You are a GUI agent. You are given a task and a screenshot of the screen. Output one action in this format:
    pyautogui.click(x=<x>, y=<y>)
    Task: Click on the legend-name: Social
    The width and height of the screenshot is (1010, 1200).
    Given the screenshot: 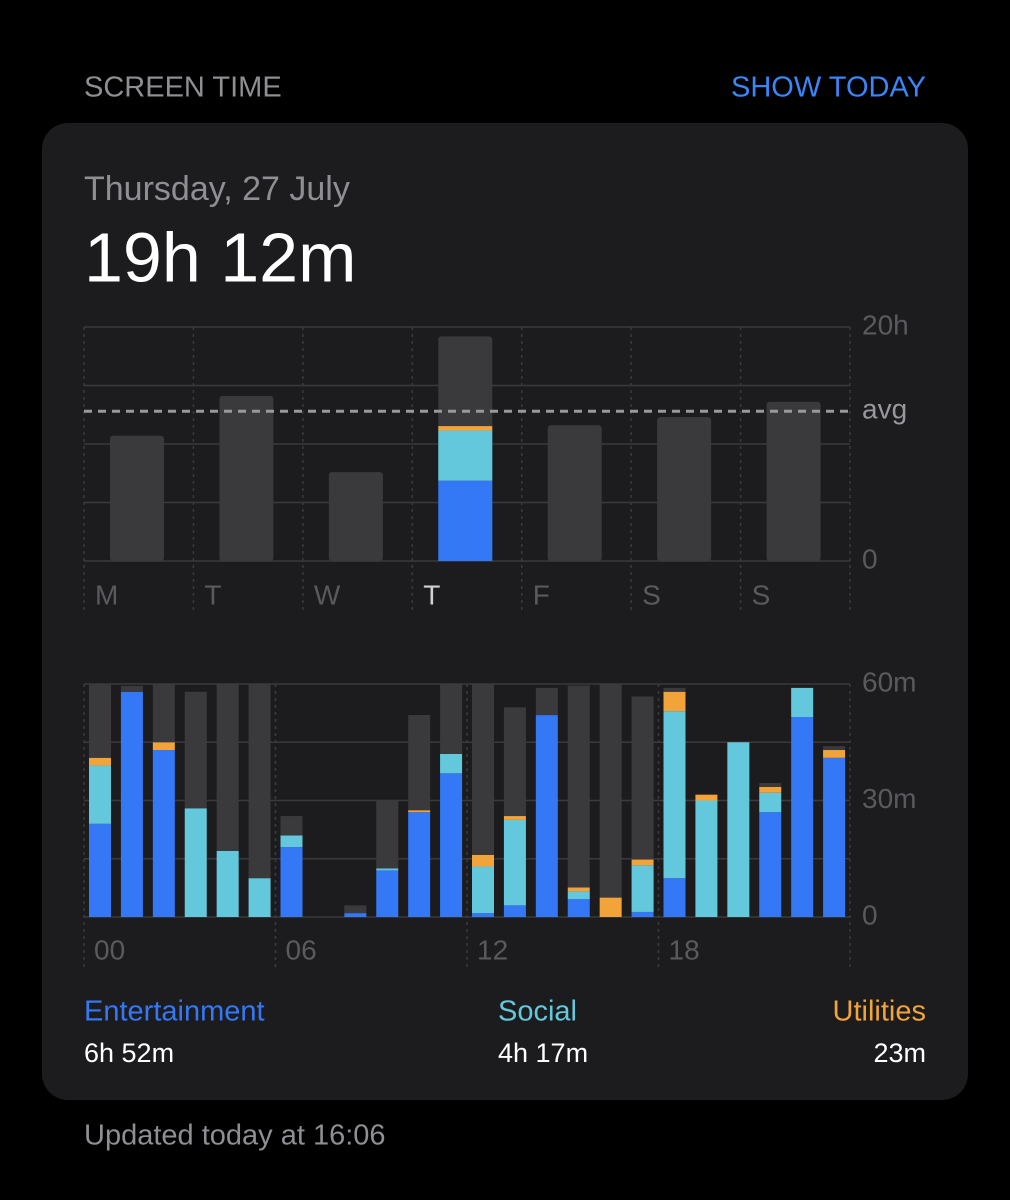 What is the action you would take?
    pyautogui.click(x=537, y=1012)
    